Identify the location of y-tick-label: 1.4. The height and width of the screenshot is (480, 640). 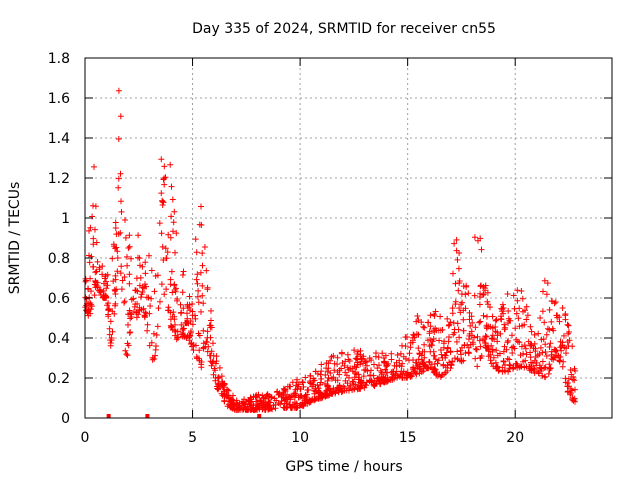
(59, 139).